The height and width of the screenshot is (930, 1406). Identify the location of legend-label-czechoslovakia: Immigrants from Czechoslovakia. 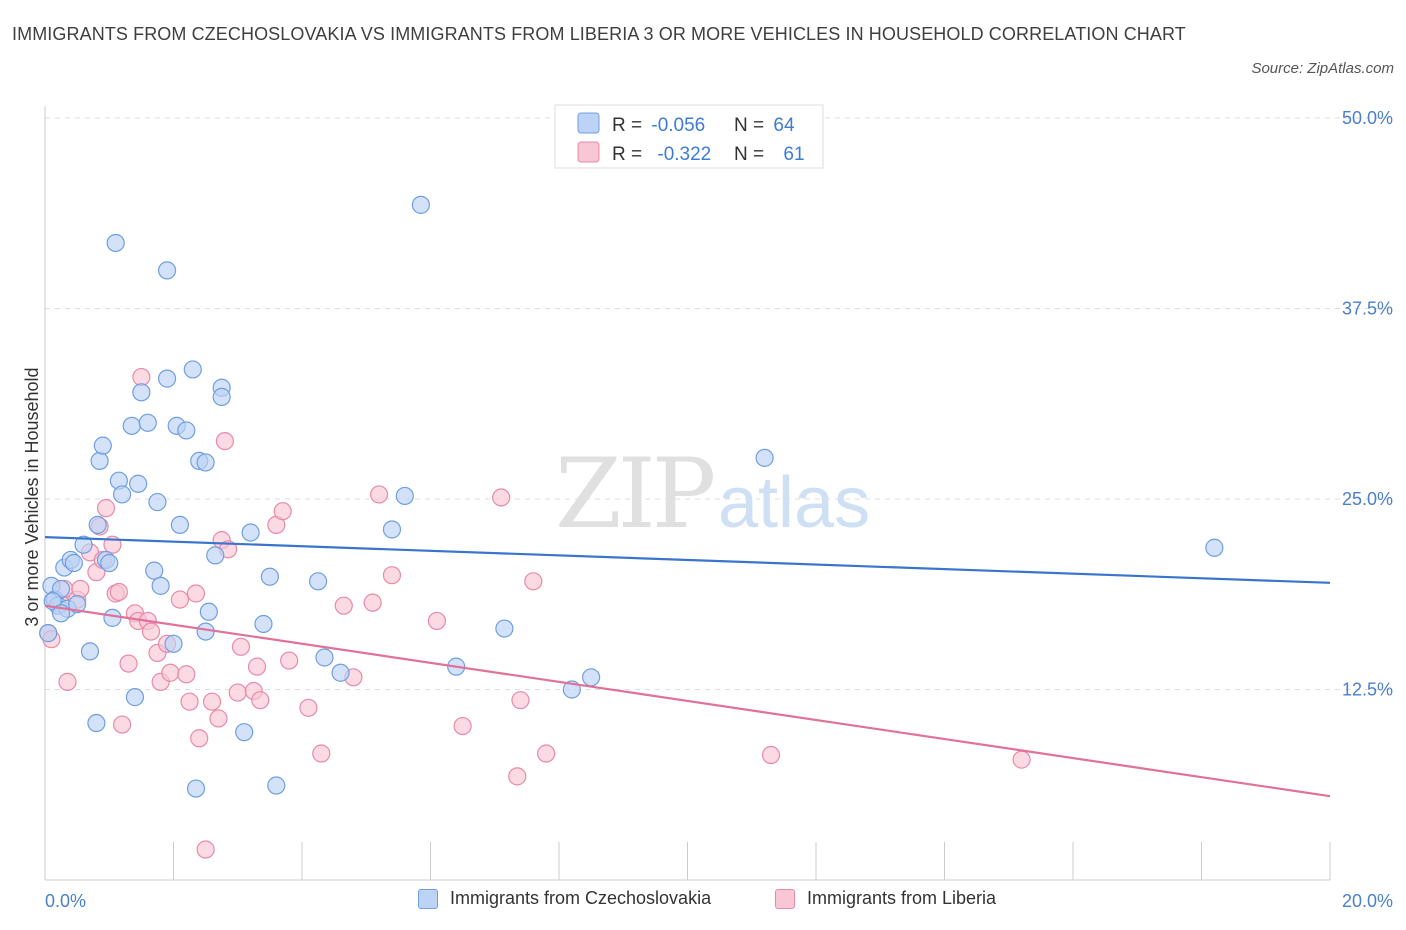
(581, 898).